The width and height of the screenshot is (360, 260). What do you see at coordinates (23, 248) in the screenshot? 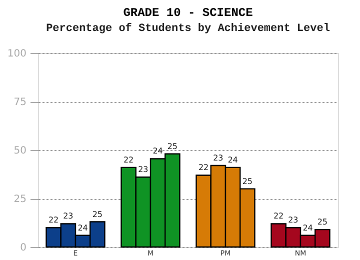
I see `y-tick-label: 0` at bounding box center [23, 248].